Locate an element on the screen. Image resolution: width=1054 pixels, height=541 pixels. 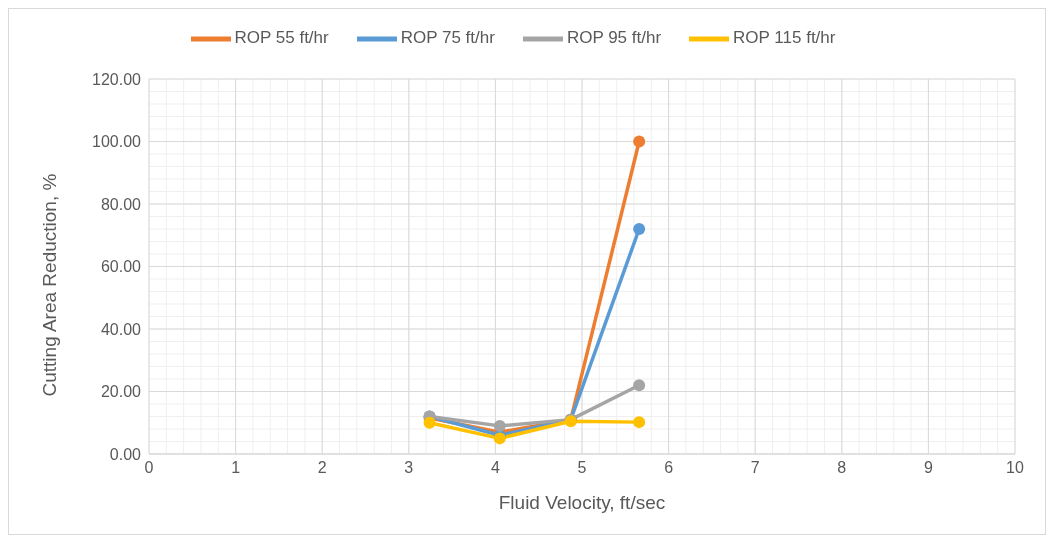
legend-label: ROP 75 ft/hr is located at coordinates (447, 38).